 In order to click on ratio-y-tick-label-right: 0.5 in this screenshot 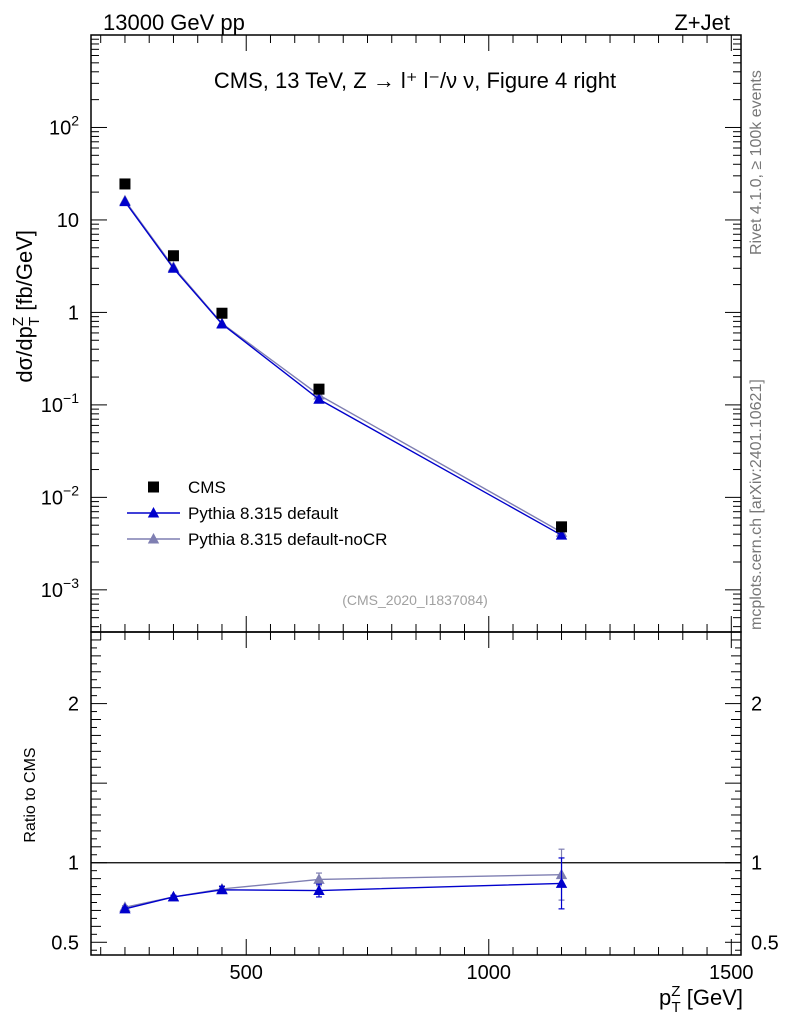, I will do `click(765, 943)`.